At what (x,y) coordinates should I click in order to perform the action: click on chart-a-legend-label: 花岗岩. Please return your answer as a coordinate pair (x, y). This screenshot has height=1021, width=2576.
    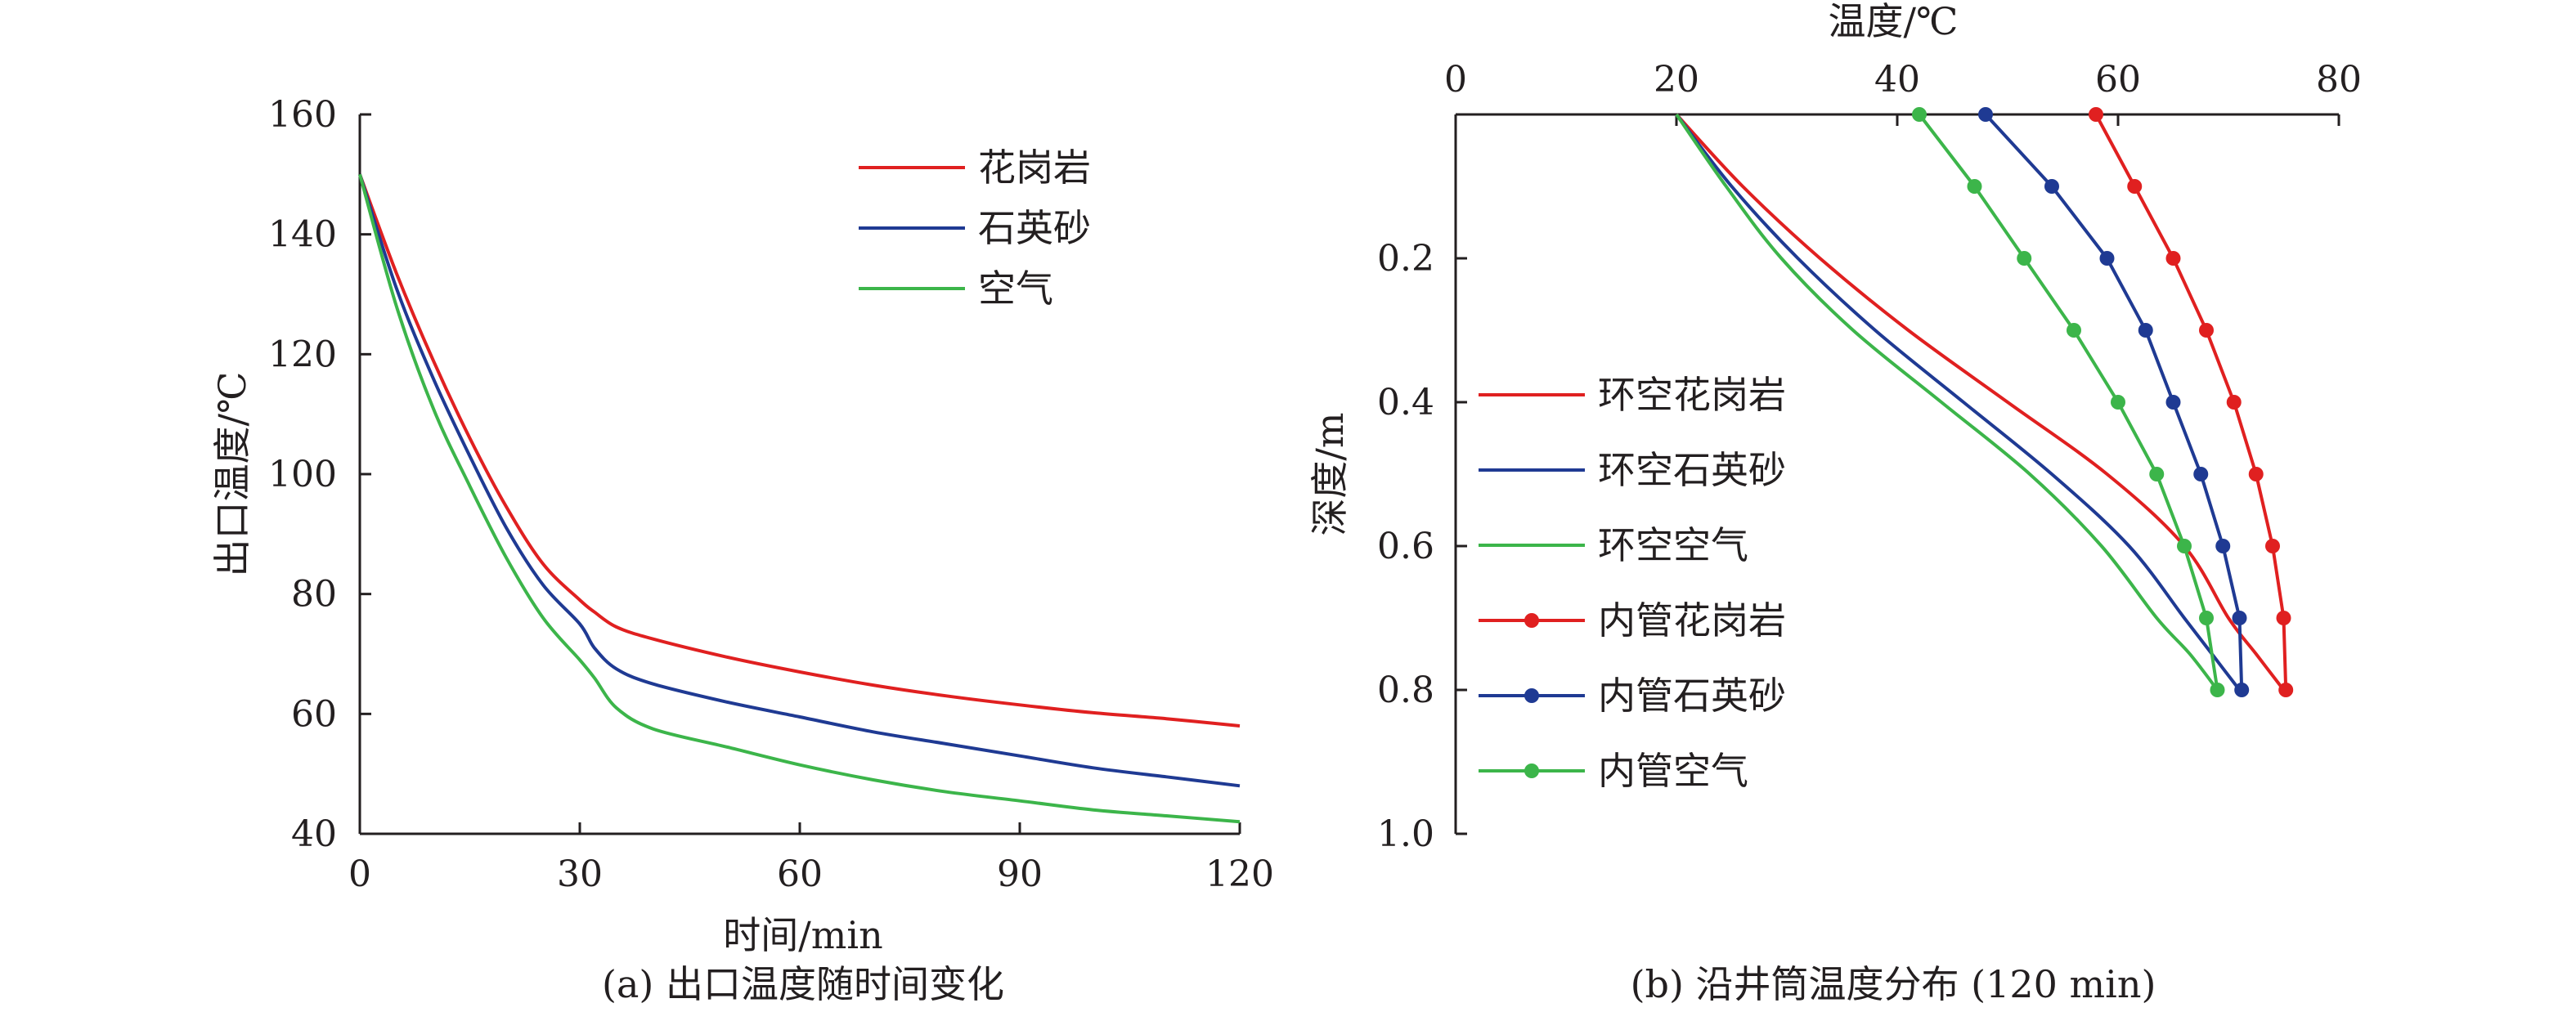
    Looking at the image, I should click on (1034, 168).